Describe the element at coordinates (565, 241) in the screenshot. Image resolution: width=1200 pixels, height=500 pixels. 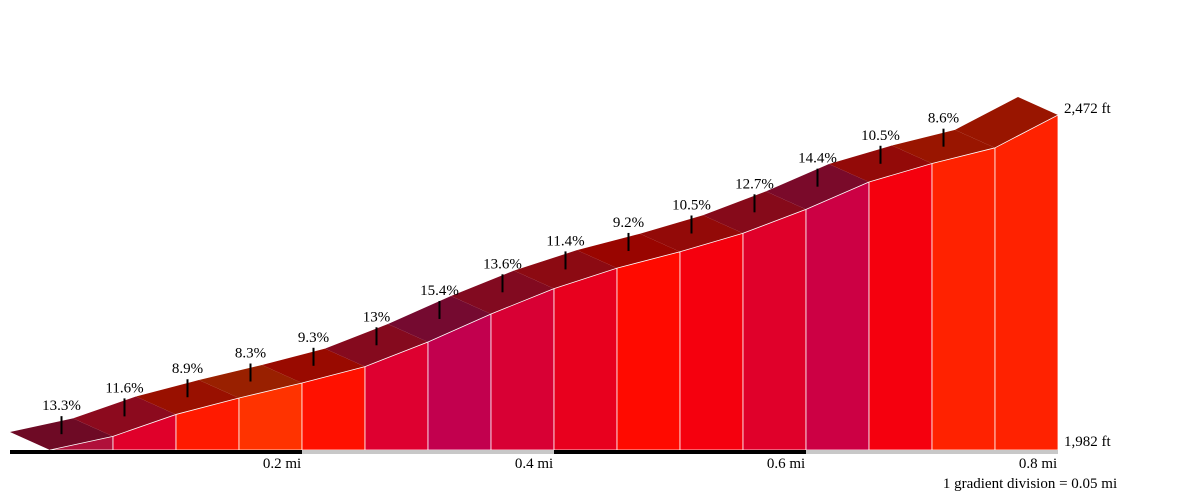
I see `grade-label: 11.4%` at that location.